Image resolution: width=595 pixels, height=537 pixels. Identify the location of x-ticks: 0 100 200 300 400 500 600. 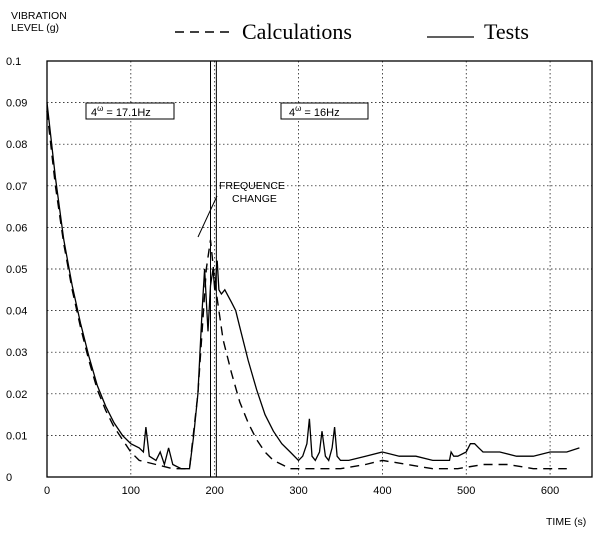
(301, 491).